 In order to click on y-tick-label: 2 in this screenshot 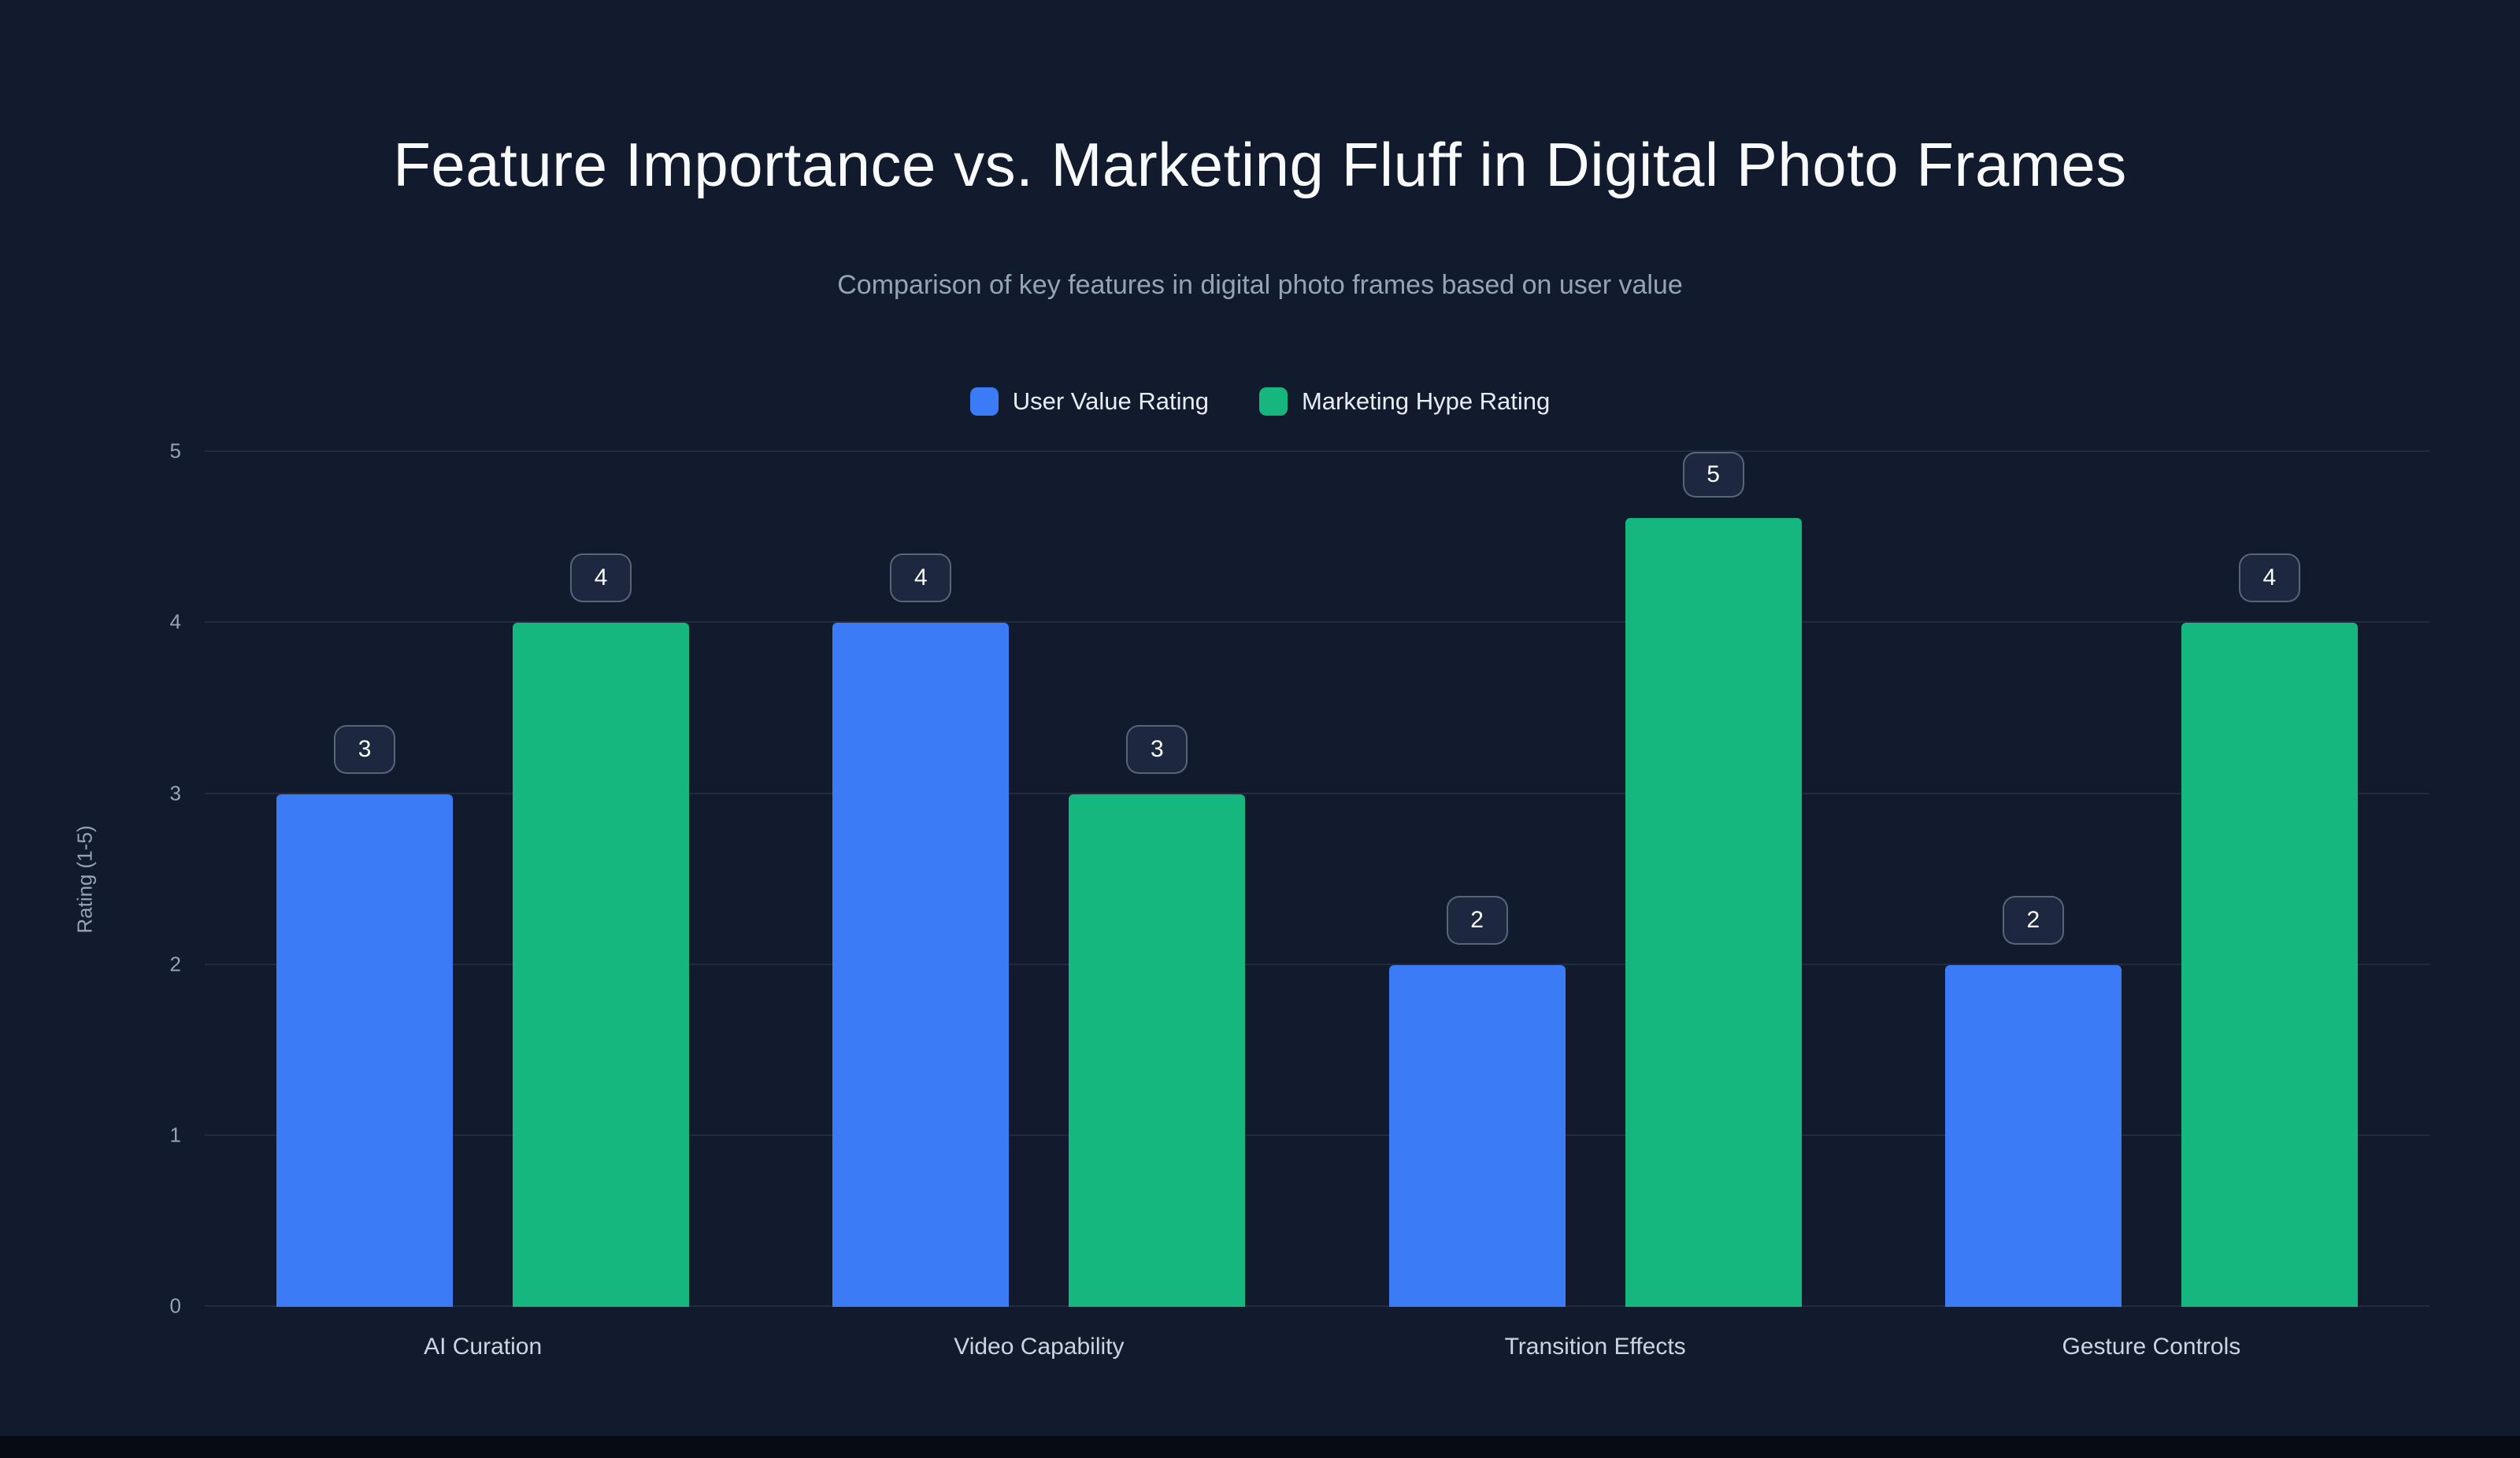, I will do `click(175, 964)`.